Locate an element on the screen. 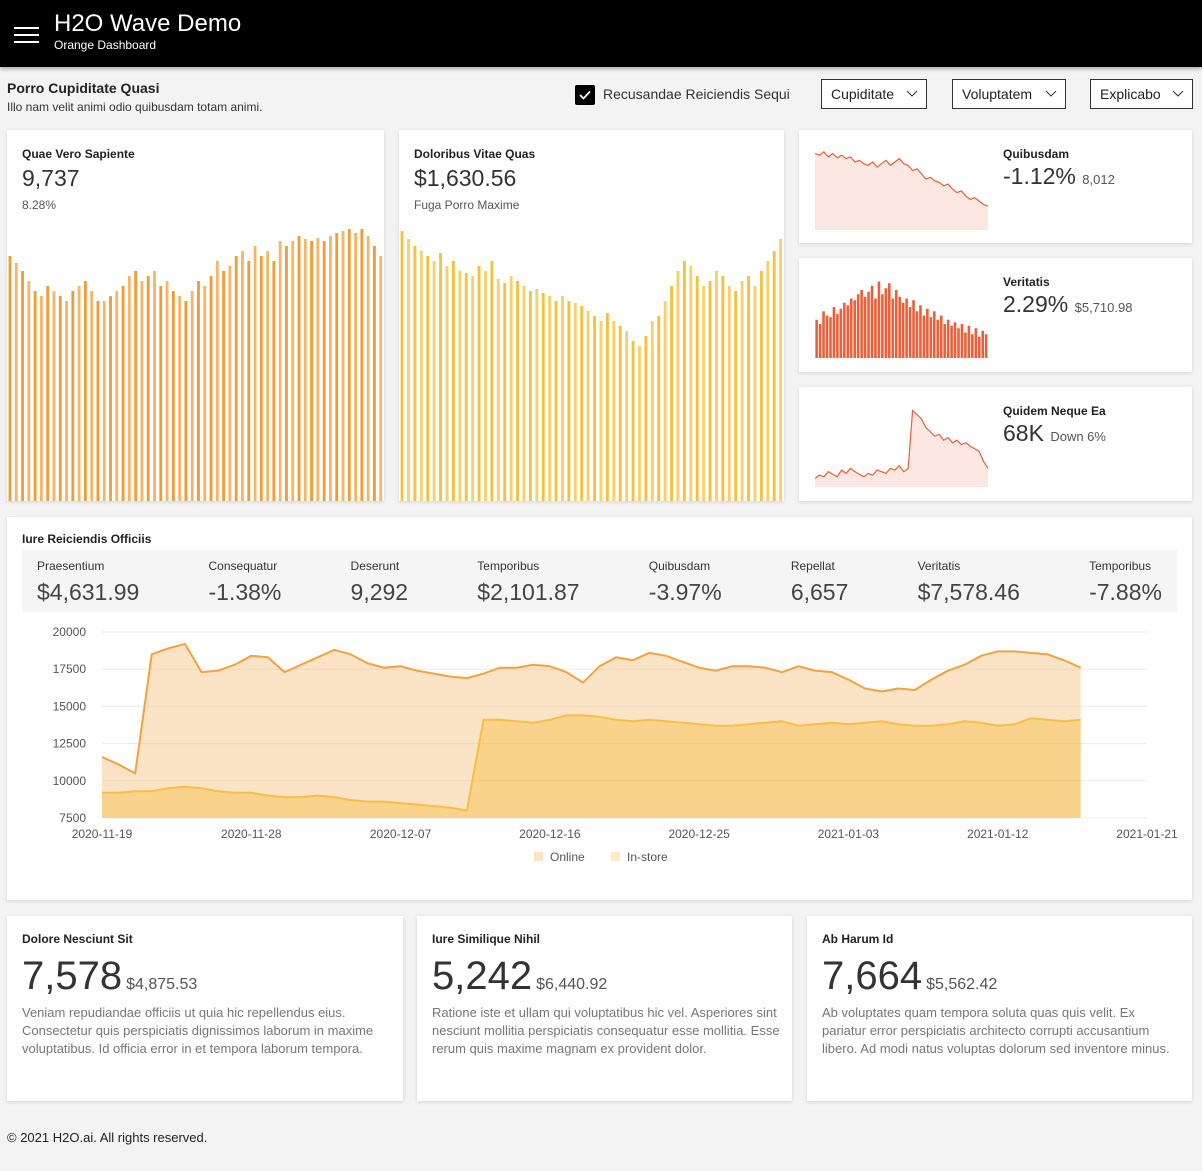 Image resolution: width=1202 pixels, height=1171 pixels. card-value: $1,630.56 is located at coordinates (465, 178).